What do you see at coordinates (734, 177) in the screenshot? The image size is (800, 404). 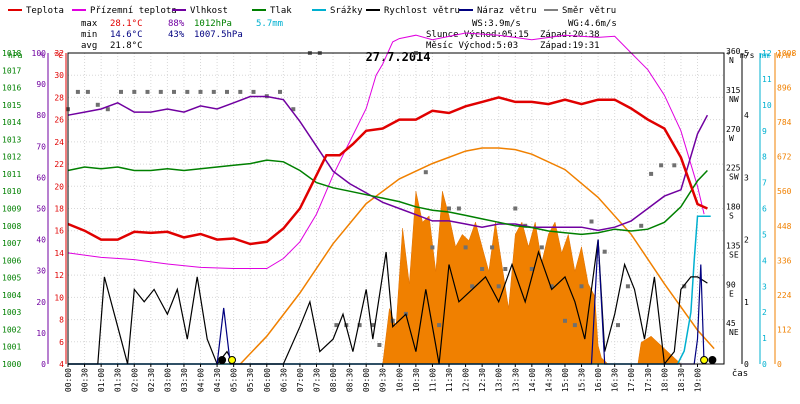 I see `axis-dir-compass: SW` at bounding box center [734, 177].